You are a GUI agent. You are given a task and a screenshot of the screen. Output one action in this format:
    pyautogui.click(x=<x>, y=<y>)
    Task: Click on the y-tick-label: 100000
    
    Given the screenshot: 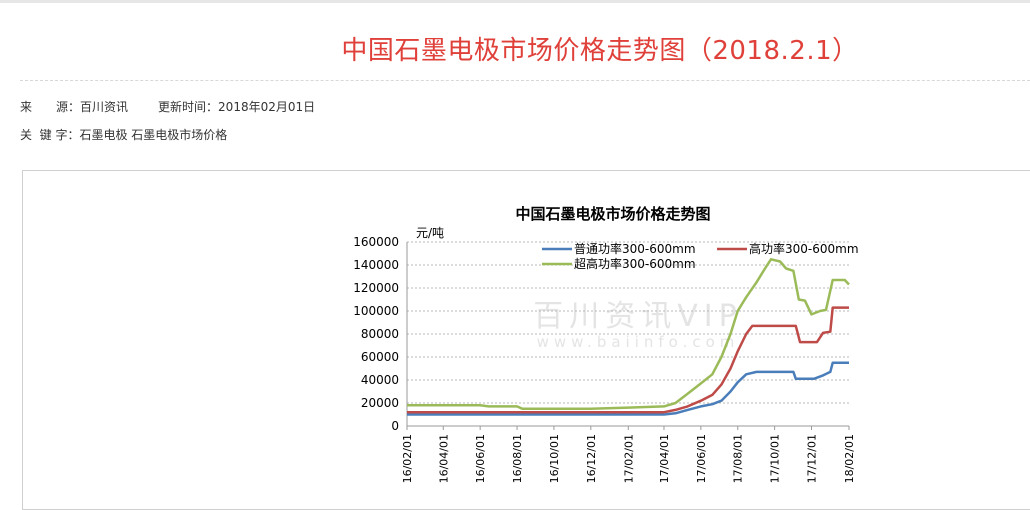 What is the action you would take?
    pyautogui.click(x=376, y=311)
    